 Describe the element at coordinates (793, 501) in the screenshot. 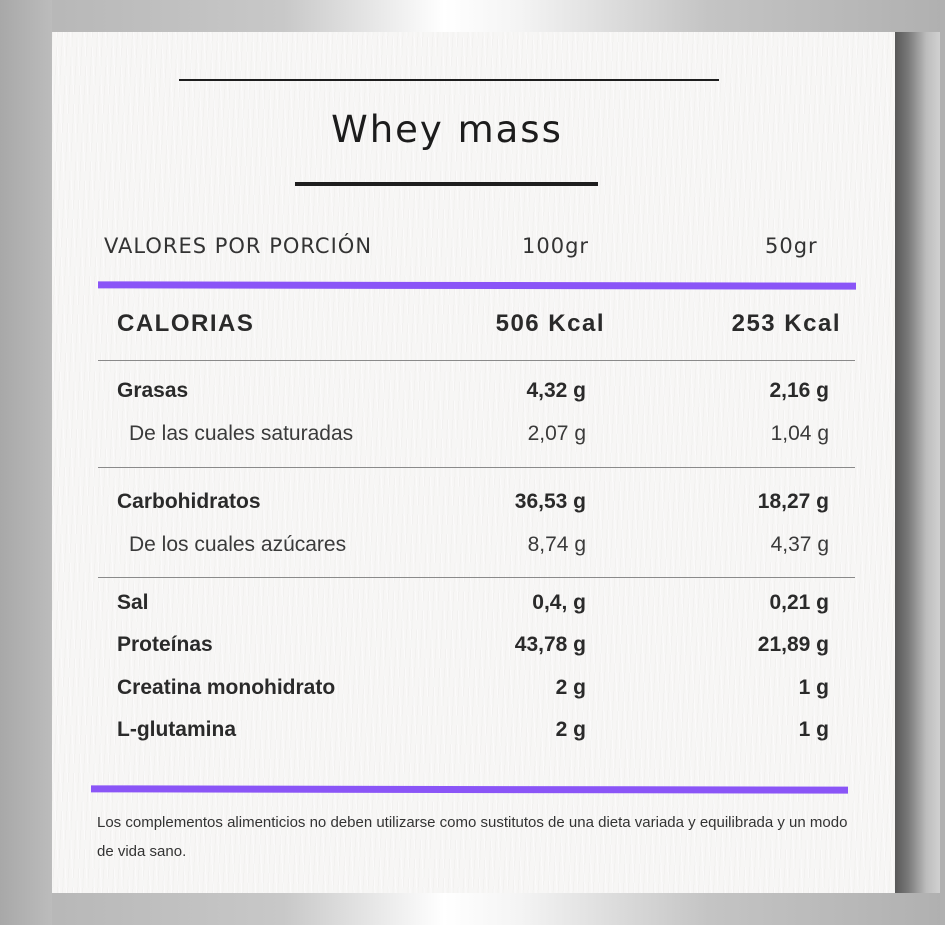

I see `nutrient-50gr: 18,27 g` at that location.